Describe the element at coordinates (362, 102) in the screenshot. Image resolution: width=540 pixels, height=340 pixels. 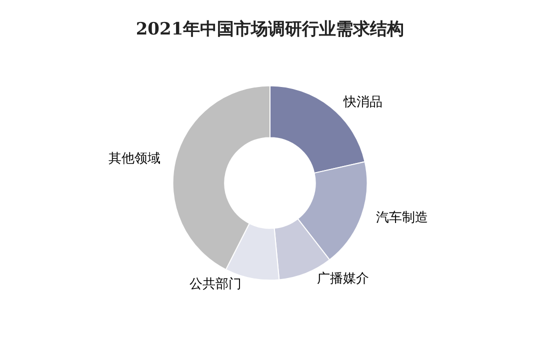
I see `slice-label: 快消品` at that location.